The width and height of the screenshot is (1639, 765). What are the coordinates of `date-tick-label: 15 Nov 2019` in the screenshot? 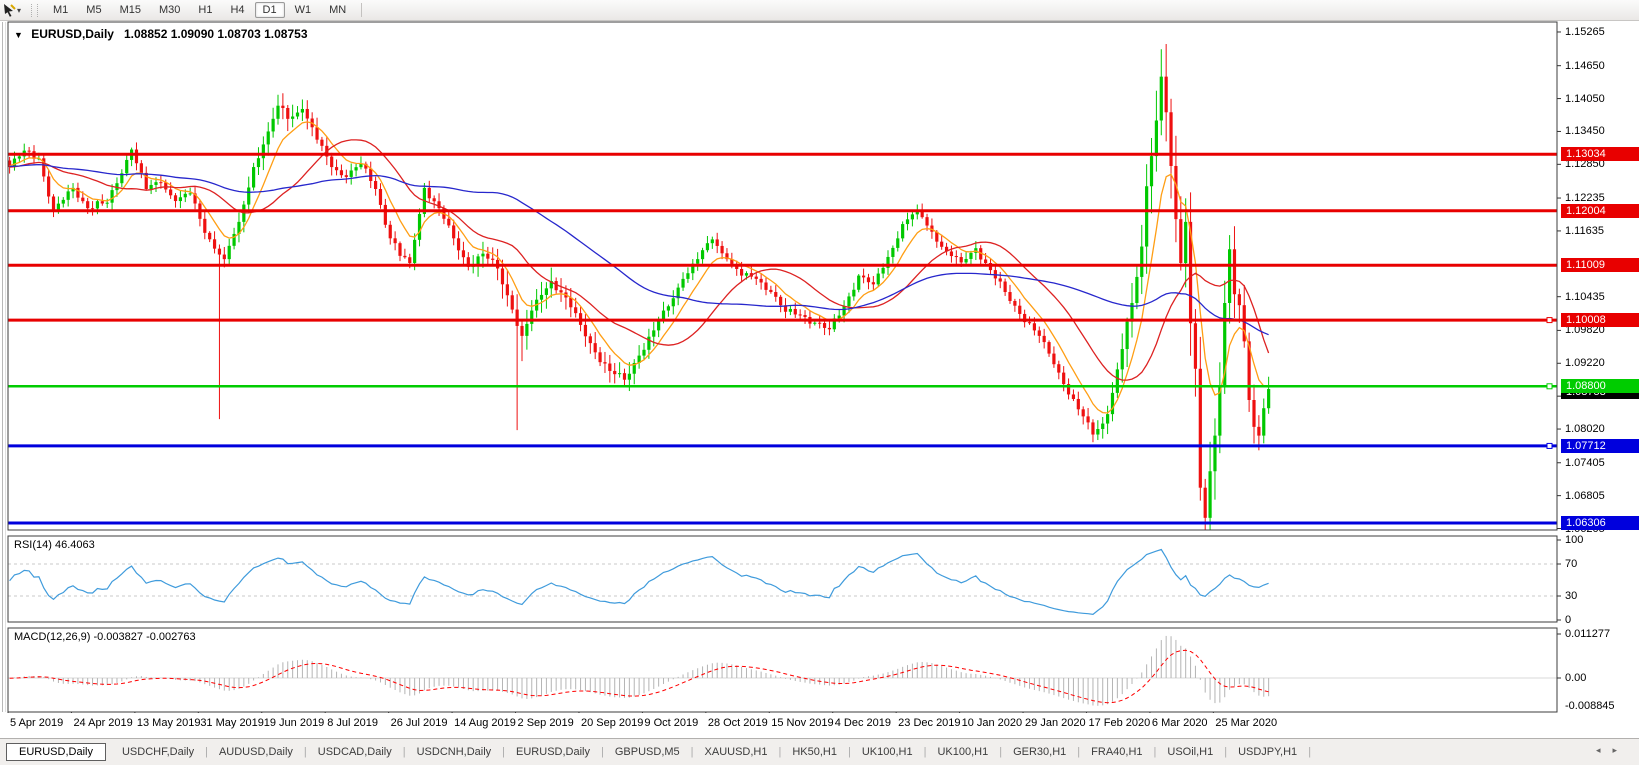 It's located at (802, 723).